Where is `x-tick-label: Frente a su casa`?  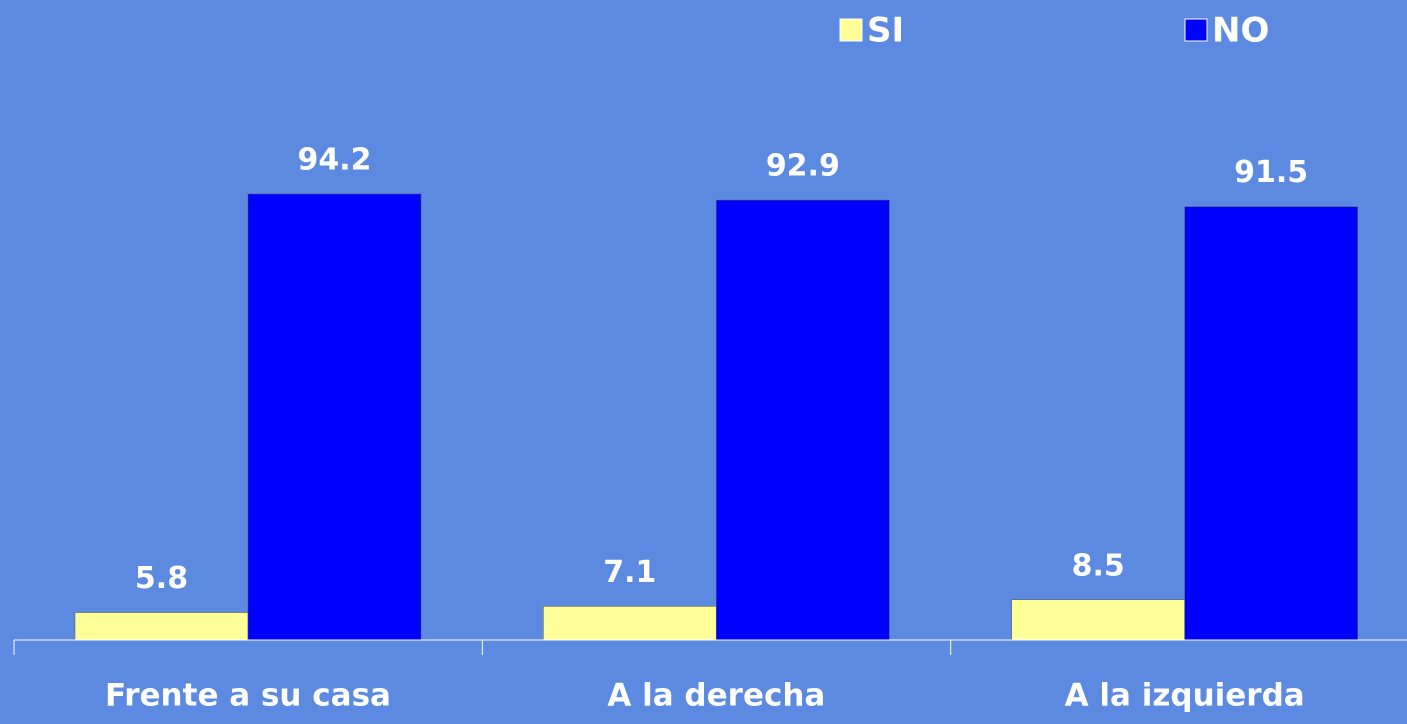 x-tick-label: Frente a su casa is located at coordinates (248, 696).